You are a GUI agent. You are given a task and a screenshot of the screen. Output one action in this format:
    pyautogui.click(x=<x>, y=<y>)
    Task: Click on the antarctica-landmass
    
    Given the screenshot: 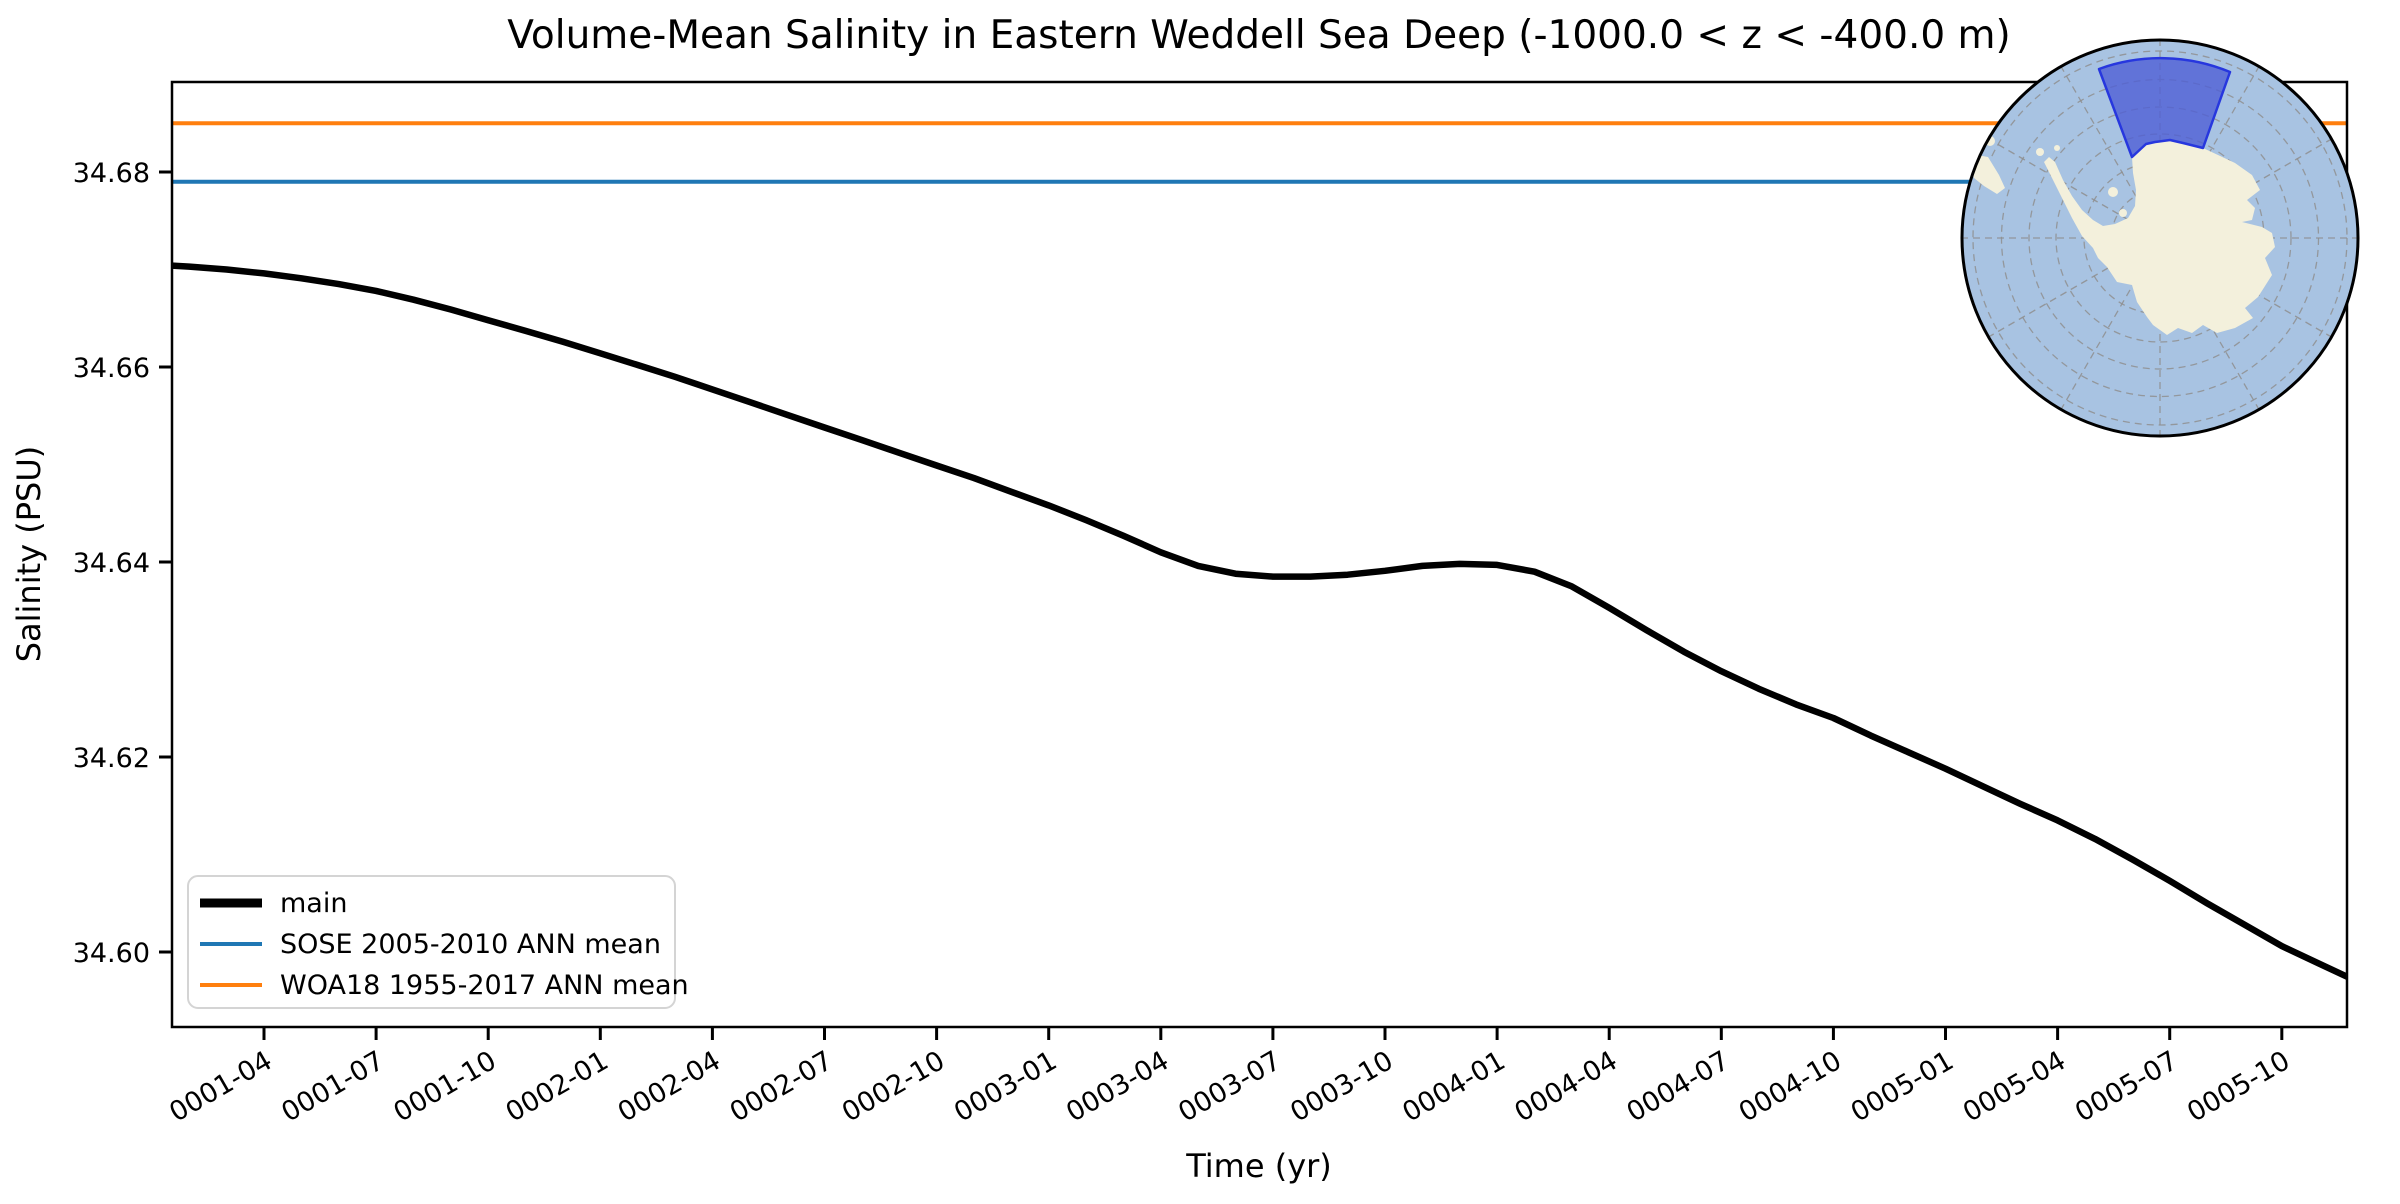 What is the action you would take?
    pyautogui.click(x=2159, y=237)
    